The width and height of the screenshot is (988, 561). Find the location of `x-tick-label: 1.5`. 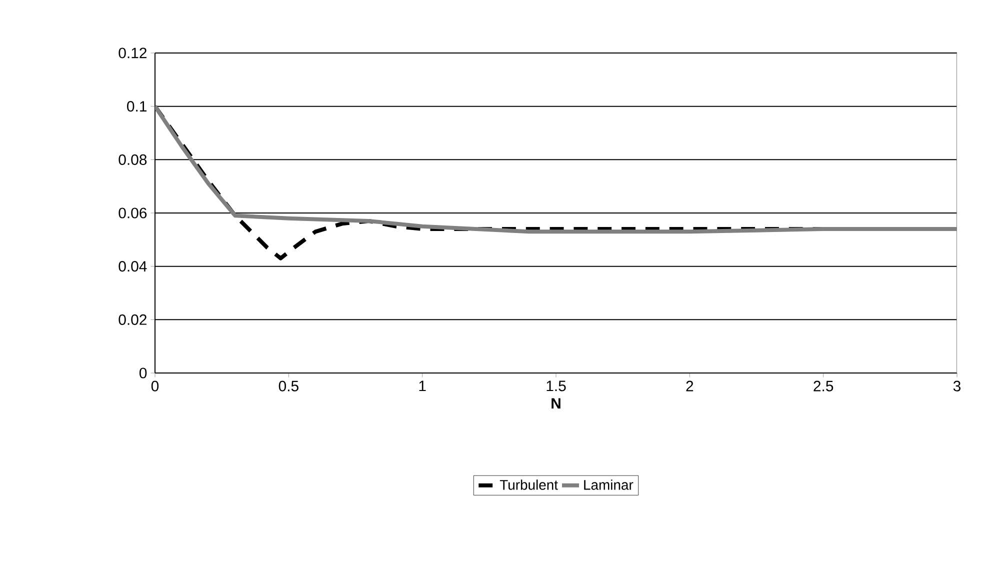

x-tick-label: 1.5 is located at coordinates (556, 386).